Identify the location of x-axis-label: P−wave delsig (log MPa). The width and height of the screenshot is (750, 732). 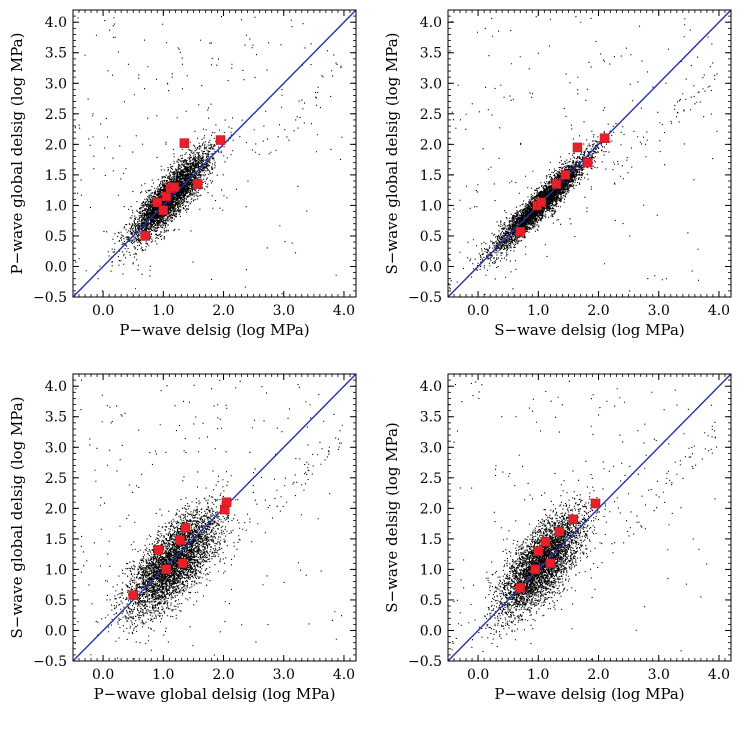
(589, 694).